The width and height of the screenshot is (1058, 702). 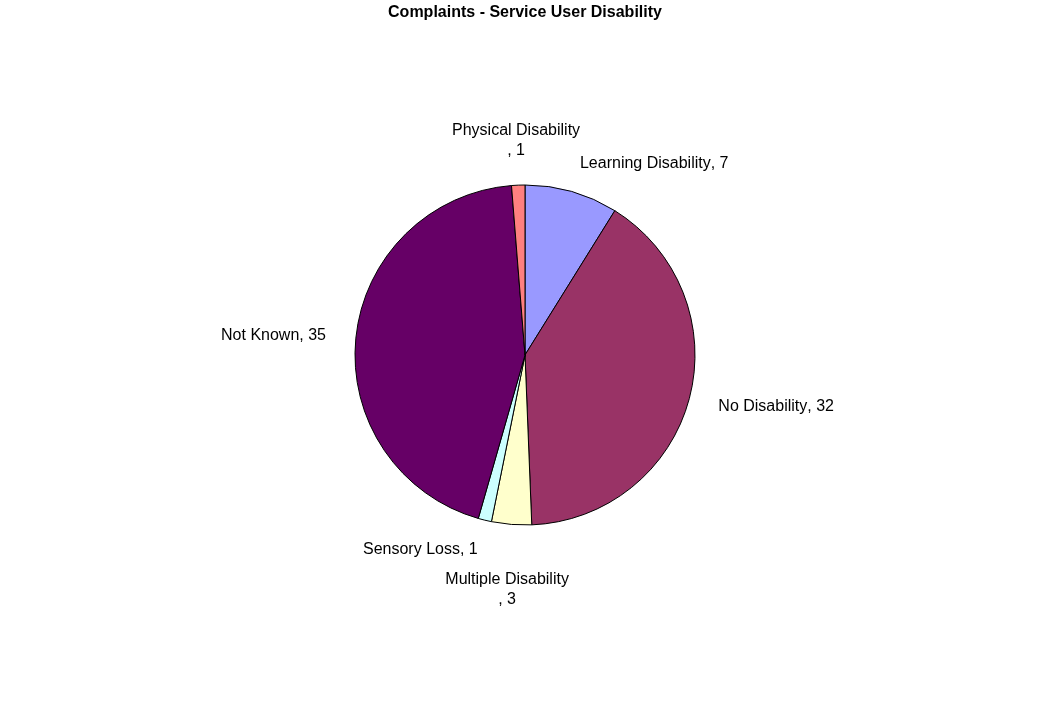 What do you see at coordinates (645, 162) in the screenshot?
I see `slice-label: Learning Disability` at bounding box center [645, 162].